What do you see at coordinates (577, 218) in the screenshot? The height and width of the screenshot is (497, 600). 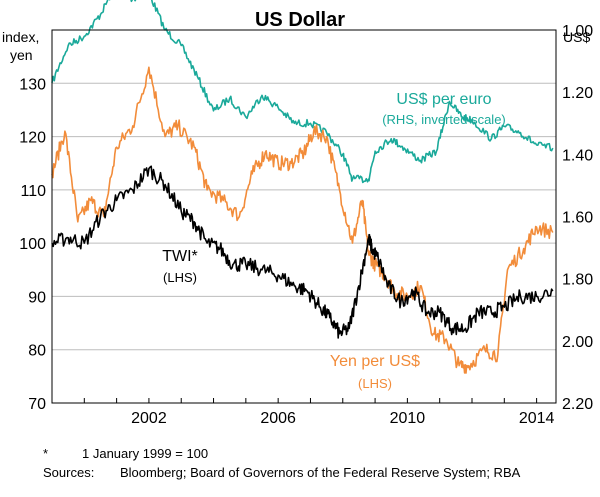 I see `right-tick-label: 1.60` at bounding box center [577, 218].